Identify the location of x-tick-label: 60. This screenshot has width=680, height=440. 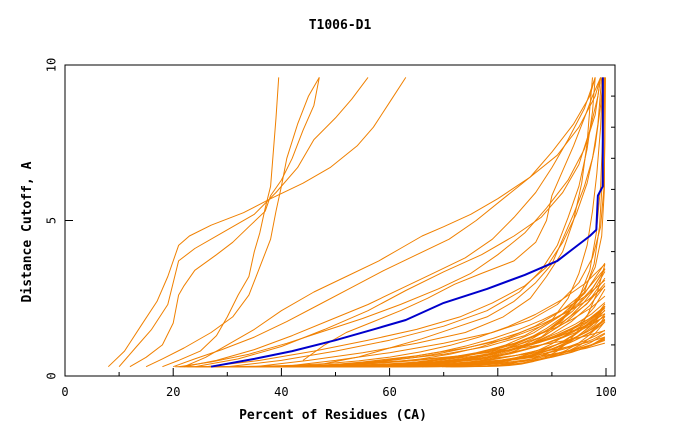
(389, 392).